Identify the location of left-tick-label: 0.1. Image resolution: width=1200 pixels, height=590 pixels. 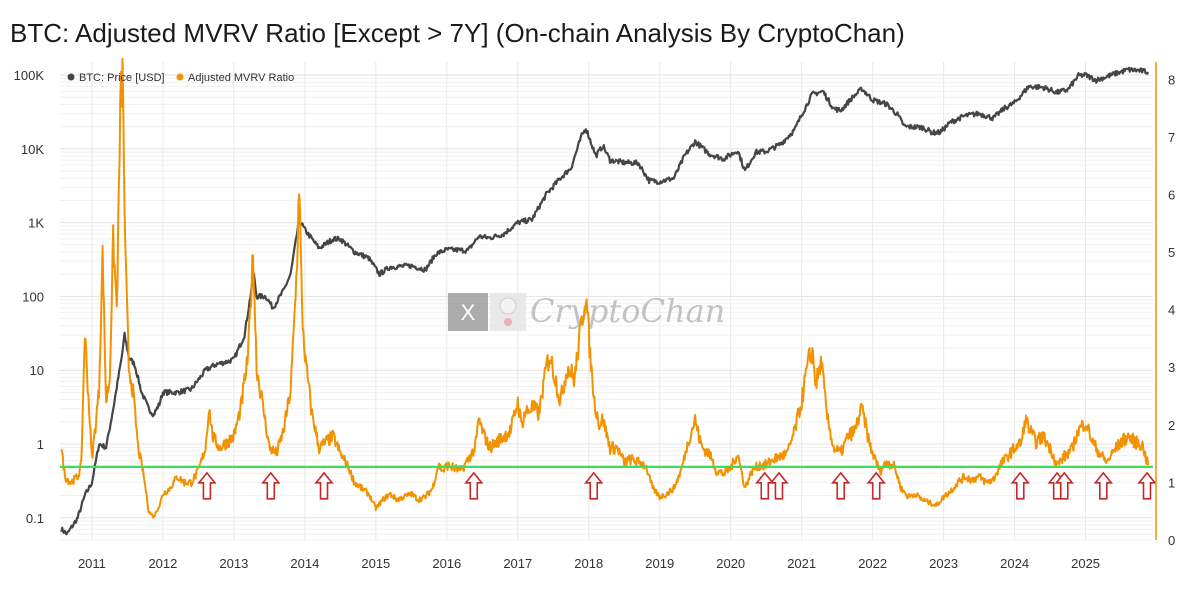
(35, 518).